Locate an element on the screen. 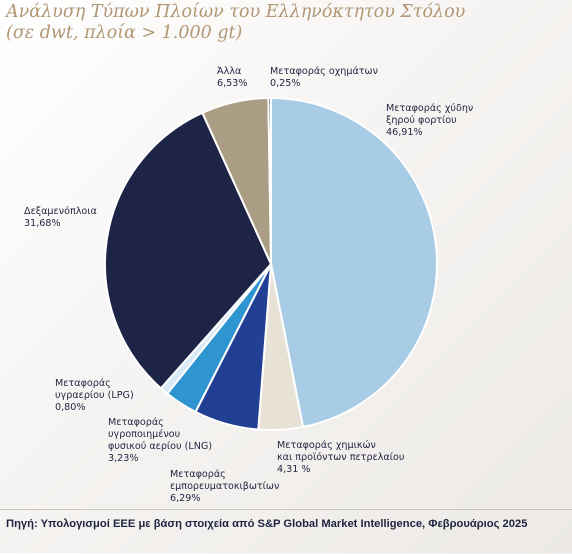 This screenshot has width=572, height=554. slice-label-4-line-0: Μεταφοράς is located at coordinates (83, 383).